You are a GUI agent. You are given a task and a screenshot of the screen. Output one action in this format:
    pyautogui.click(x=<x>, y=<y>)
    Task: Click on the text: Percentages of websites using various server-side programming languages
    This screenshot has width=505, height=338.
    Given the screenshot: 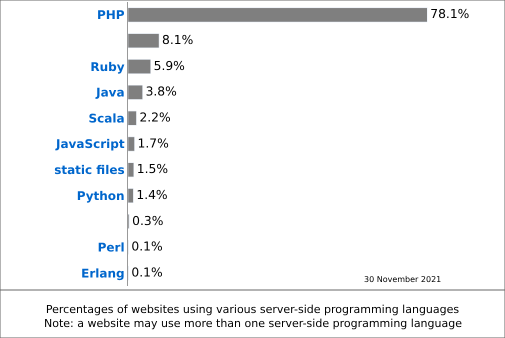 What is the action you would take?
    pyautogui.click(x=253, y=309)
    